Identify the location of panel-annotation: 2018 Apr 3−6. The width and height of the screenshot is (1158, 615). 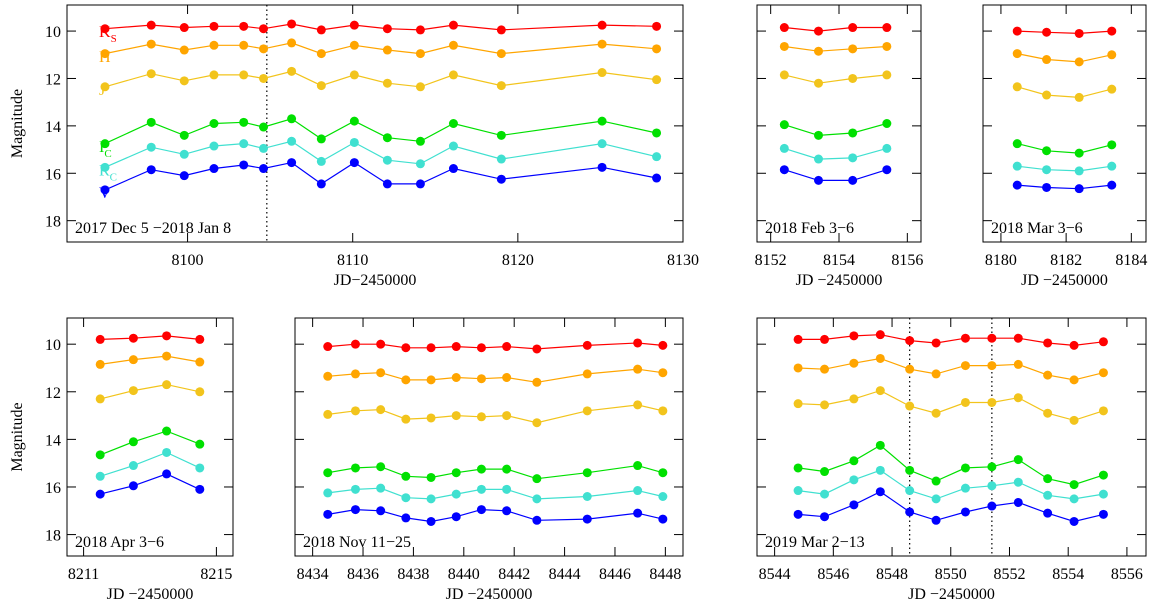
(119, 542).